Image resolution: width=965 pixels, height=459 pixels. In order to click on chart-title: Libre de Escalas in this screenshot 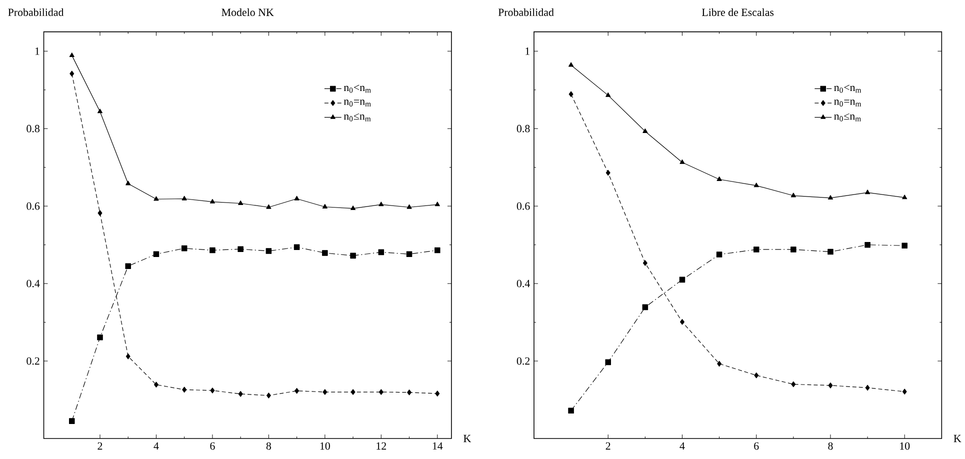, I will do `click(738, 12)`.